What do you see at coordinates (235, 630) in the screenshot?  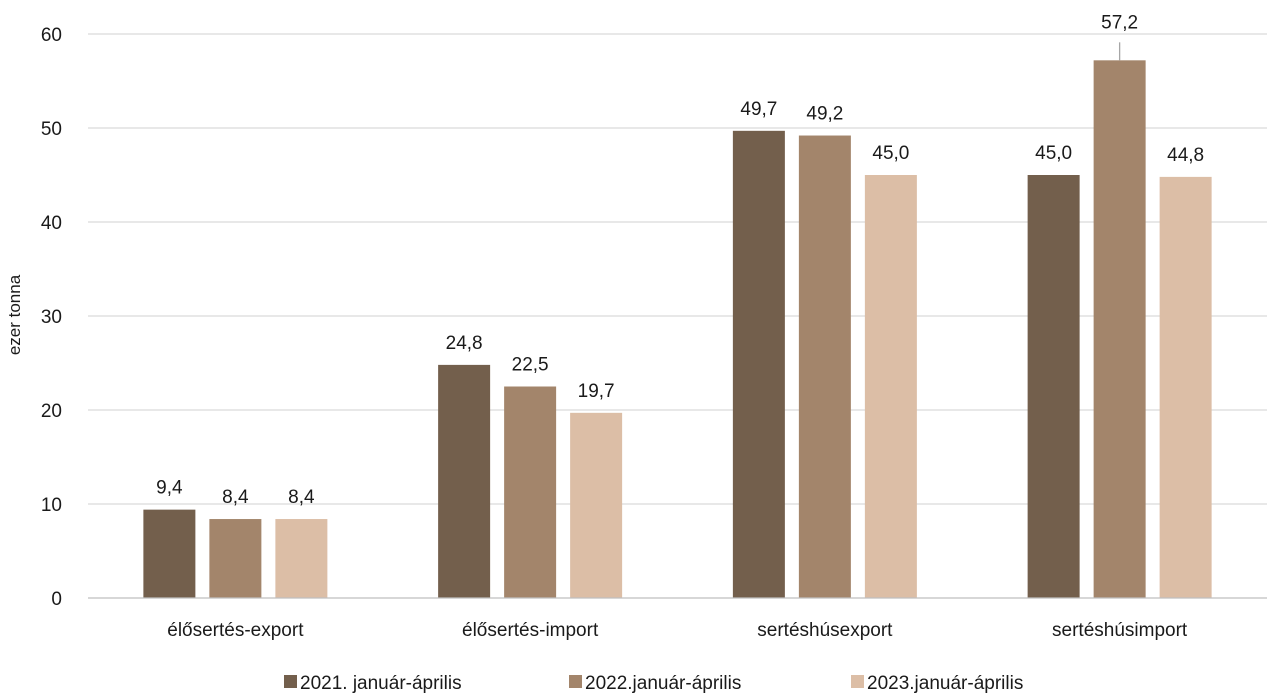 I see `x-category-label: élősertés-export` at bounding box center [235, 630].